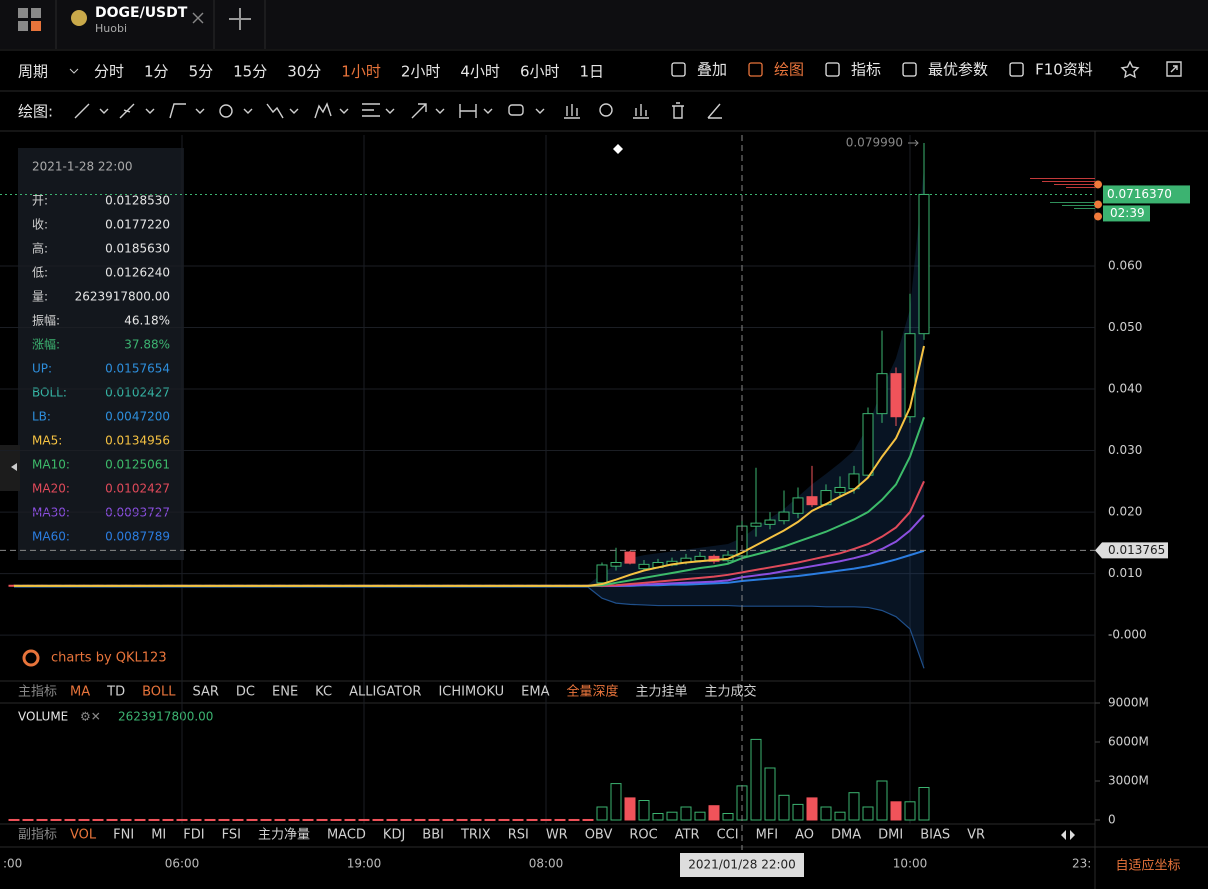 Image resolution: width=1208 pixels, height=889 pixels. Describe the element at coordinates (90, 717) in the screenshot. I see `volume-settings: ⚙✕` at that location.